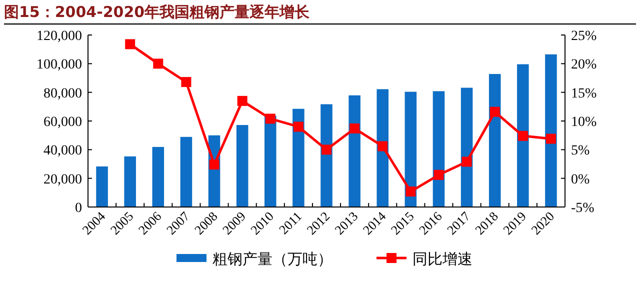 This screenshot has height=302, width=640. Describe the element at coordinates (583, 208) in the screenshot. I see `y2-tick-label: -5%` at that location.